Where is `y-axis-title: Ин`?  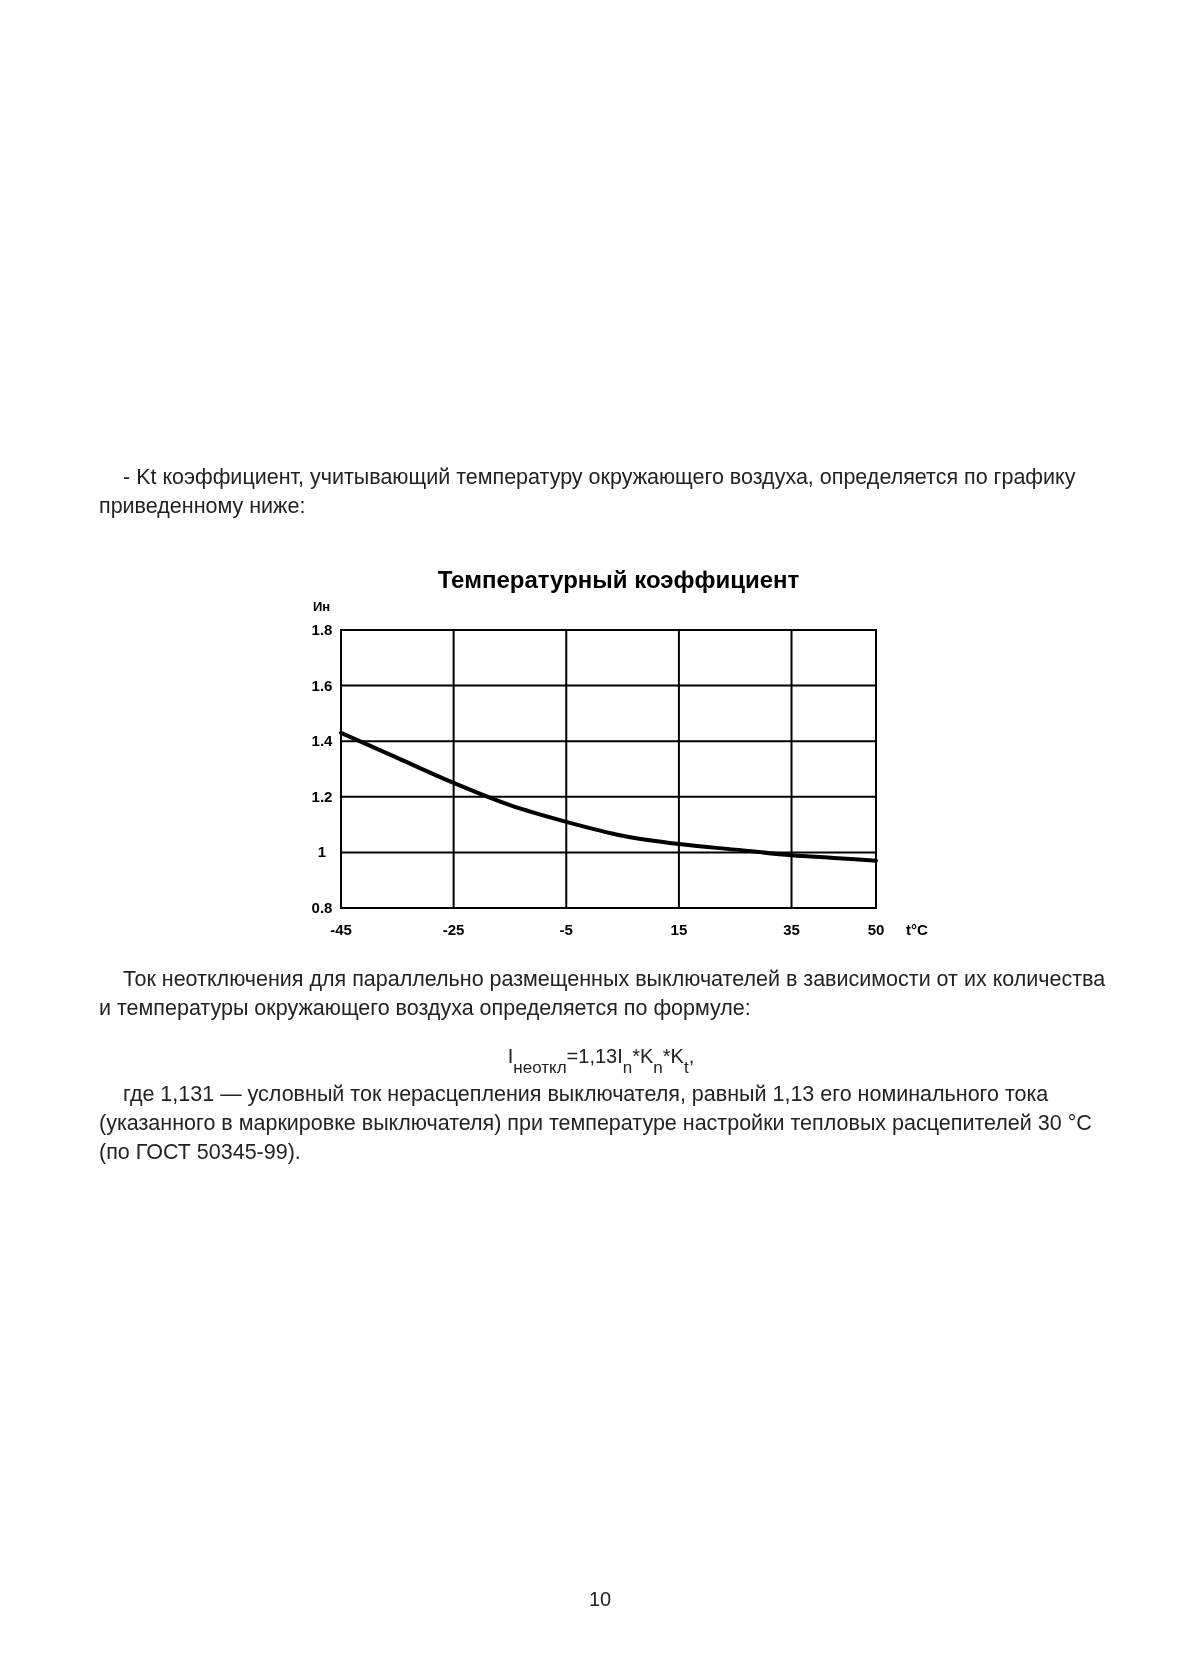
y-axis-title: Ин is located at coordinates (322, 606).